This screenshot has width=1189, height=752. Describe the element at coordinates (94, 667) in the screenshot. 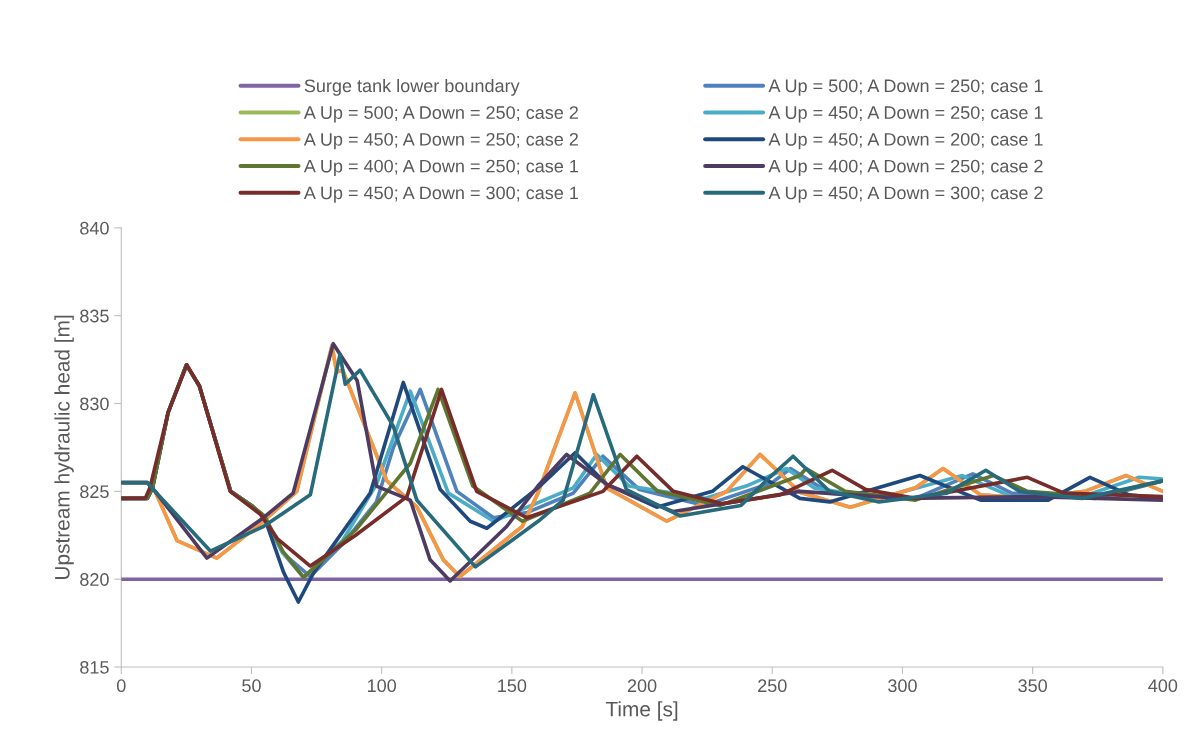

I see `y-tick-label: 815` at that location.